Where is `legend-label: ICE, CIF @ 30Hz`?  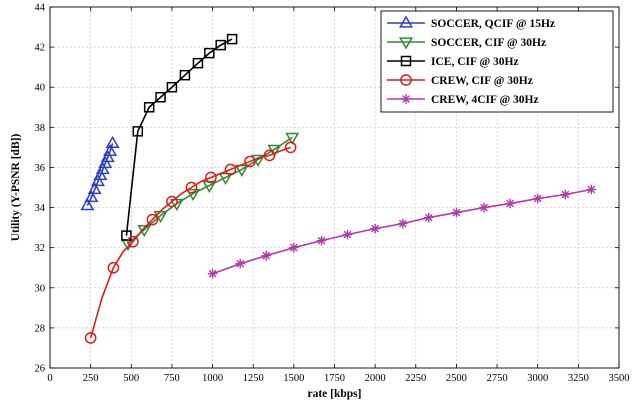
legend-label: ICE, CIF @ 30Hz is located at coordinates (475, 62).